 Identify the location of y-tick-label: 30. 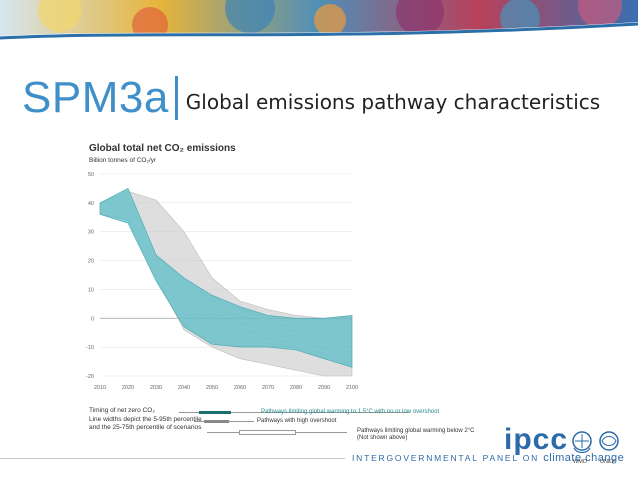
(91, 233).